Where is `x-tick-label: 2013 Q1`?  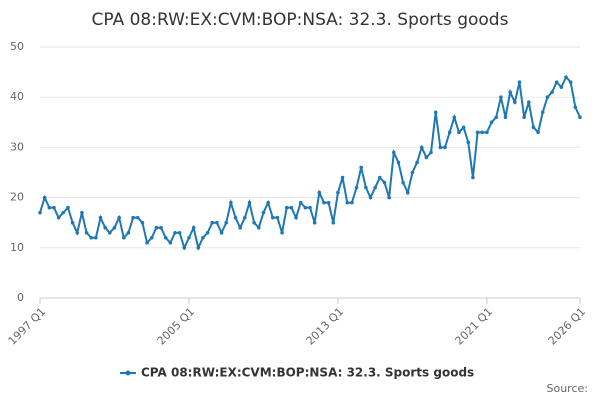 x-tick-label: 2013 Q1 is located at coordinates (325, 326).